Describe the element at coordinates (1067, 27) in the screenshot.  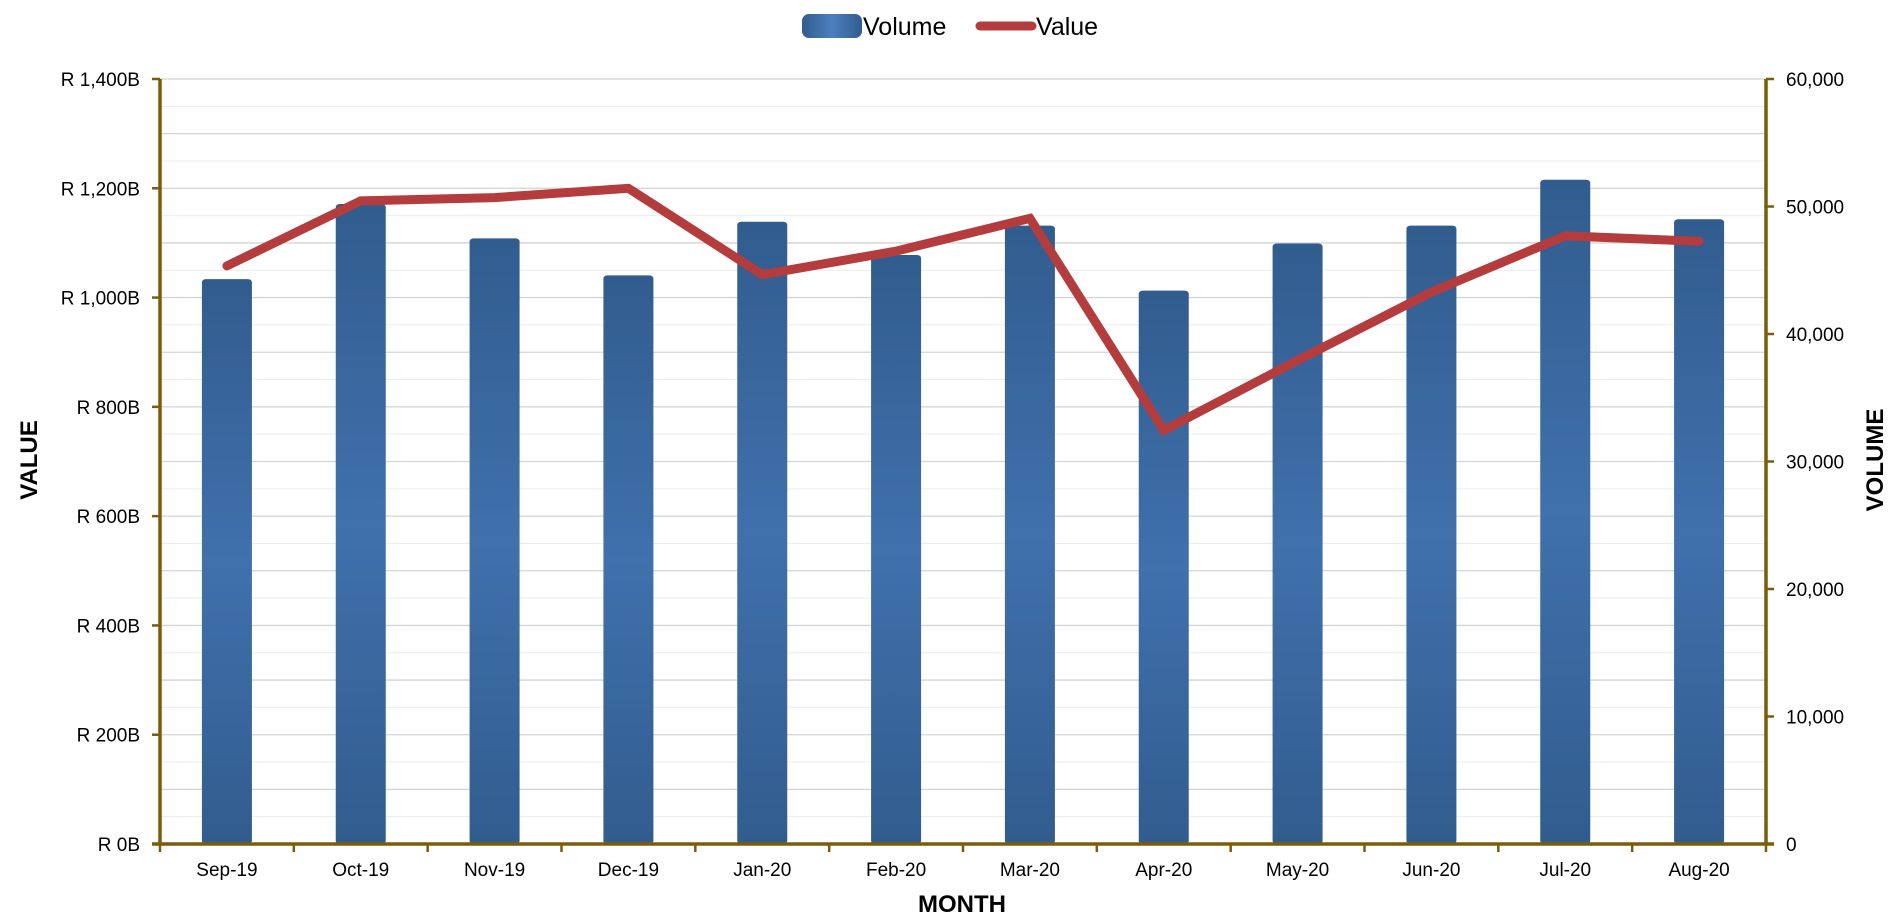
I see `legend-label-value: Value` at that location.